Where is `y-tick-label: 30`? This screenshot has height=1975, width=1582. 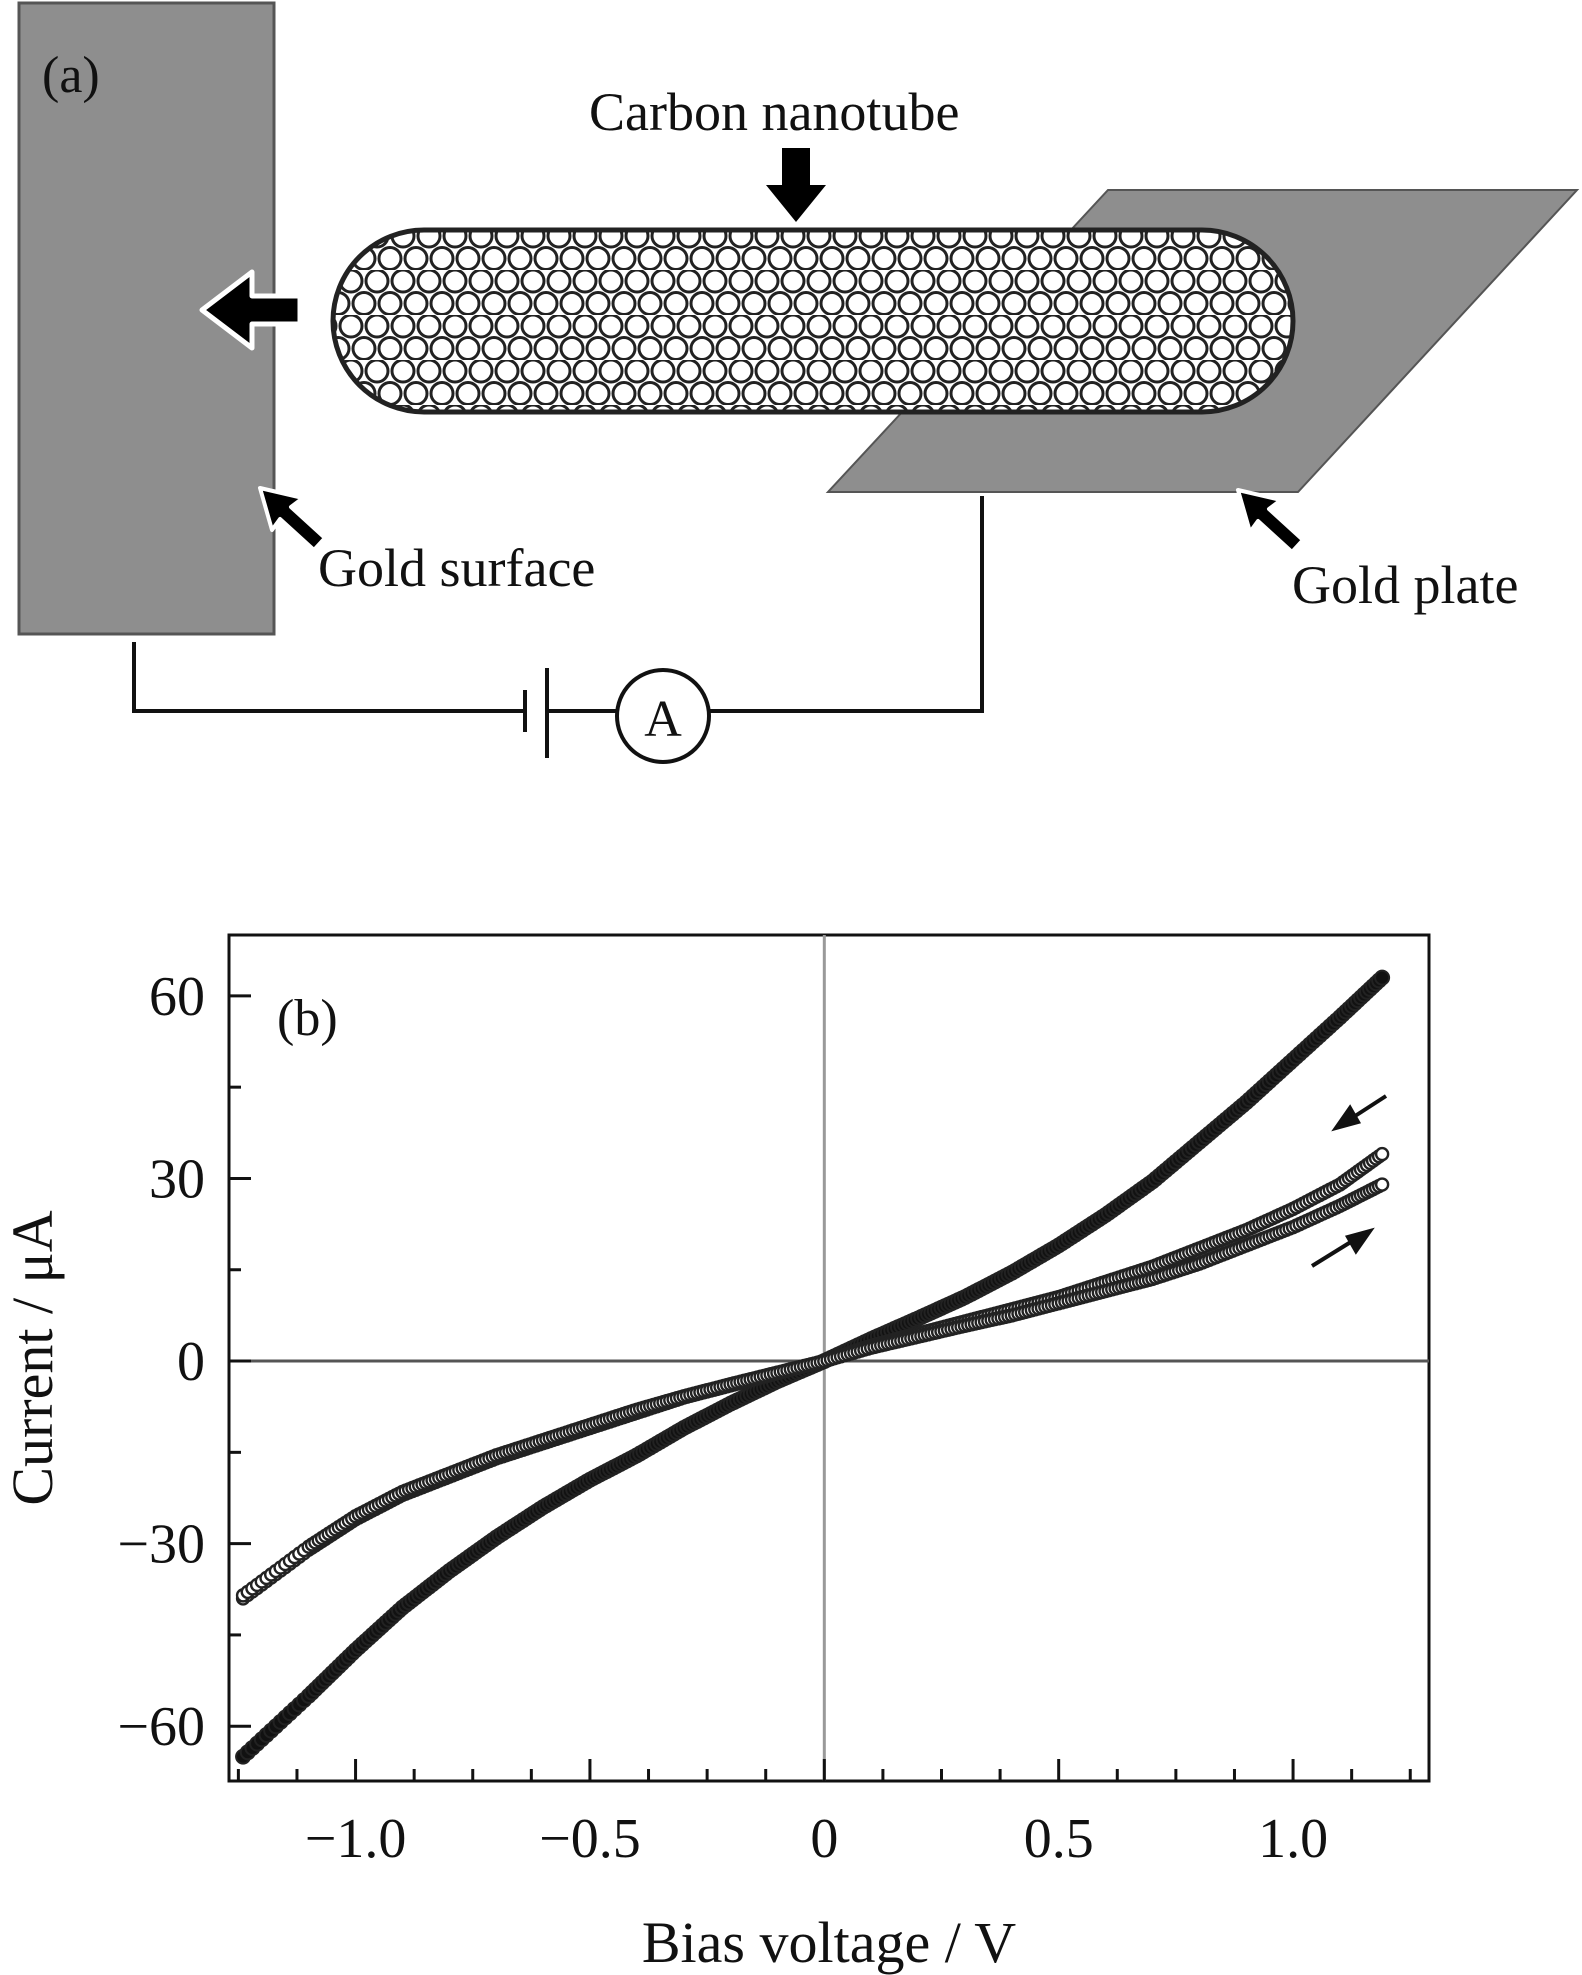
y-tick-label: 30 is located at coordinates (177, 1179).